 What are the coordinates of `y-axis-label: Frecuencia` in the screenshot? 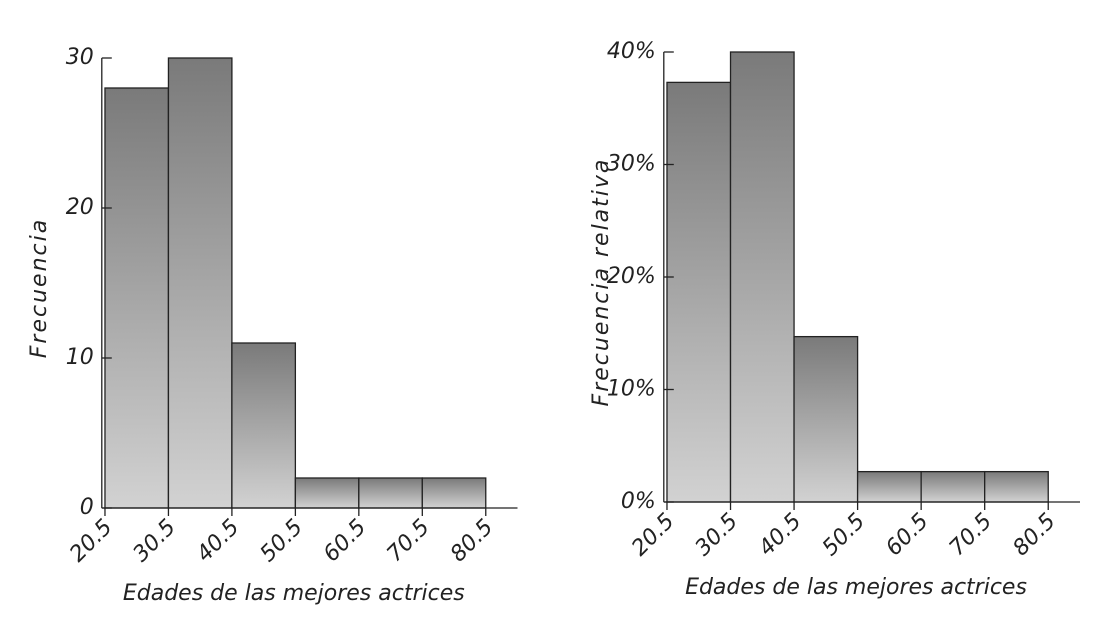 It's located at (39, 288).